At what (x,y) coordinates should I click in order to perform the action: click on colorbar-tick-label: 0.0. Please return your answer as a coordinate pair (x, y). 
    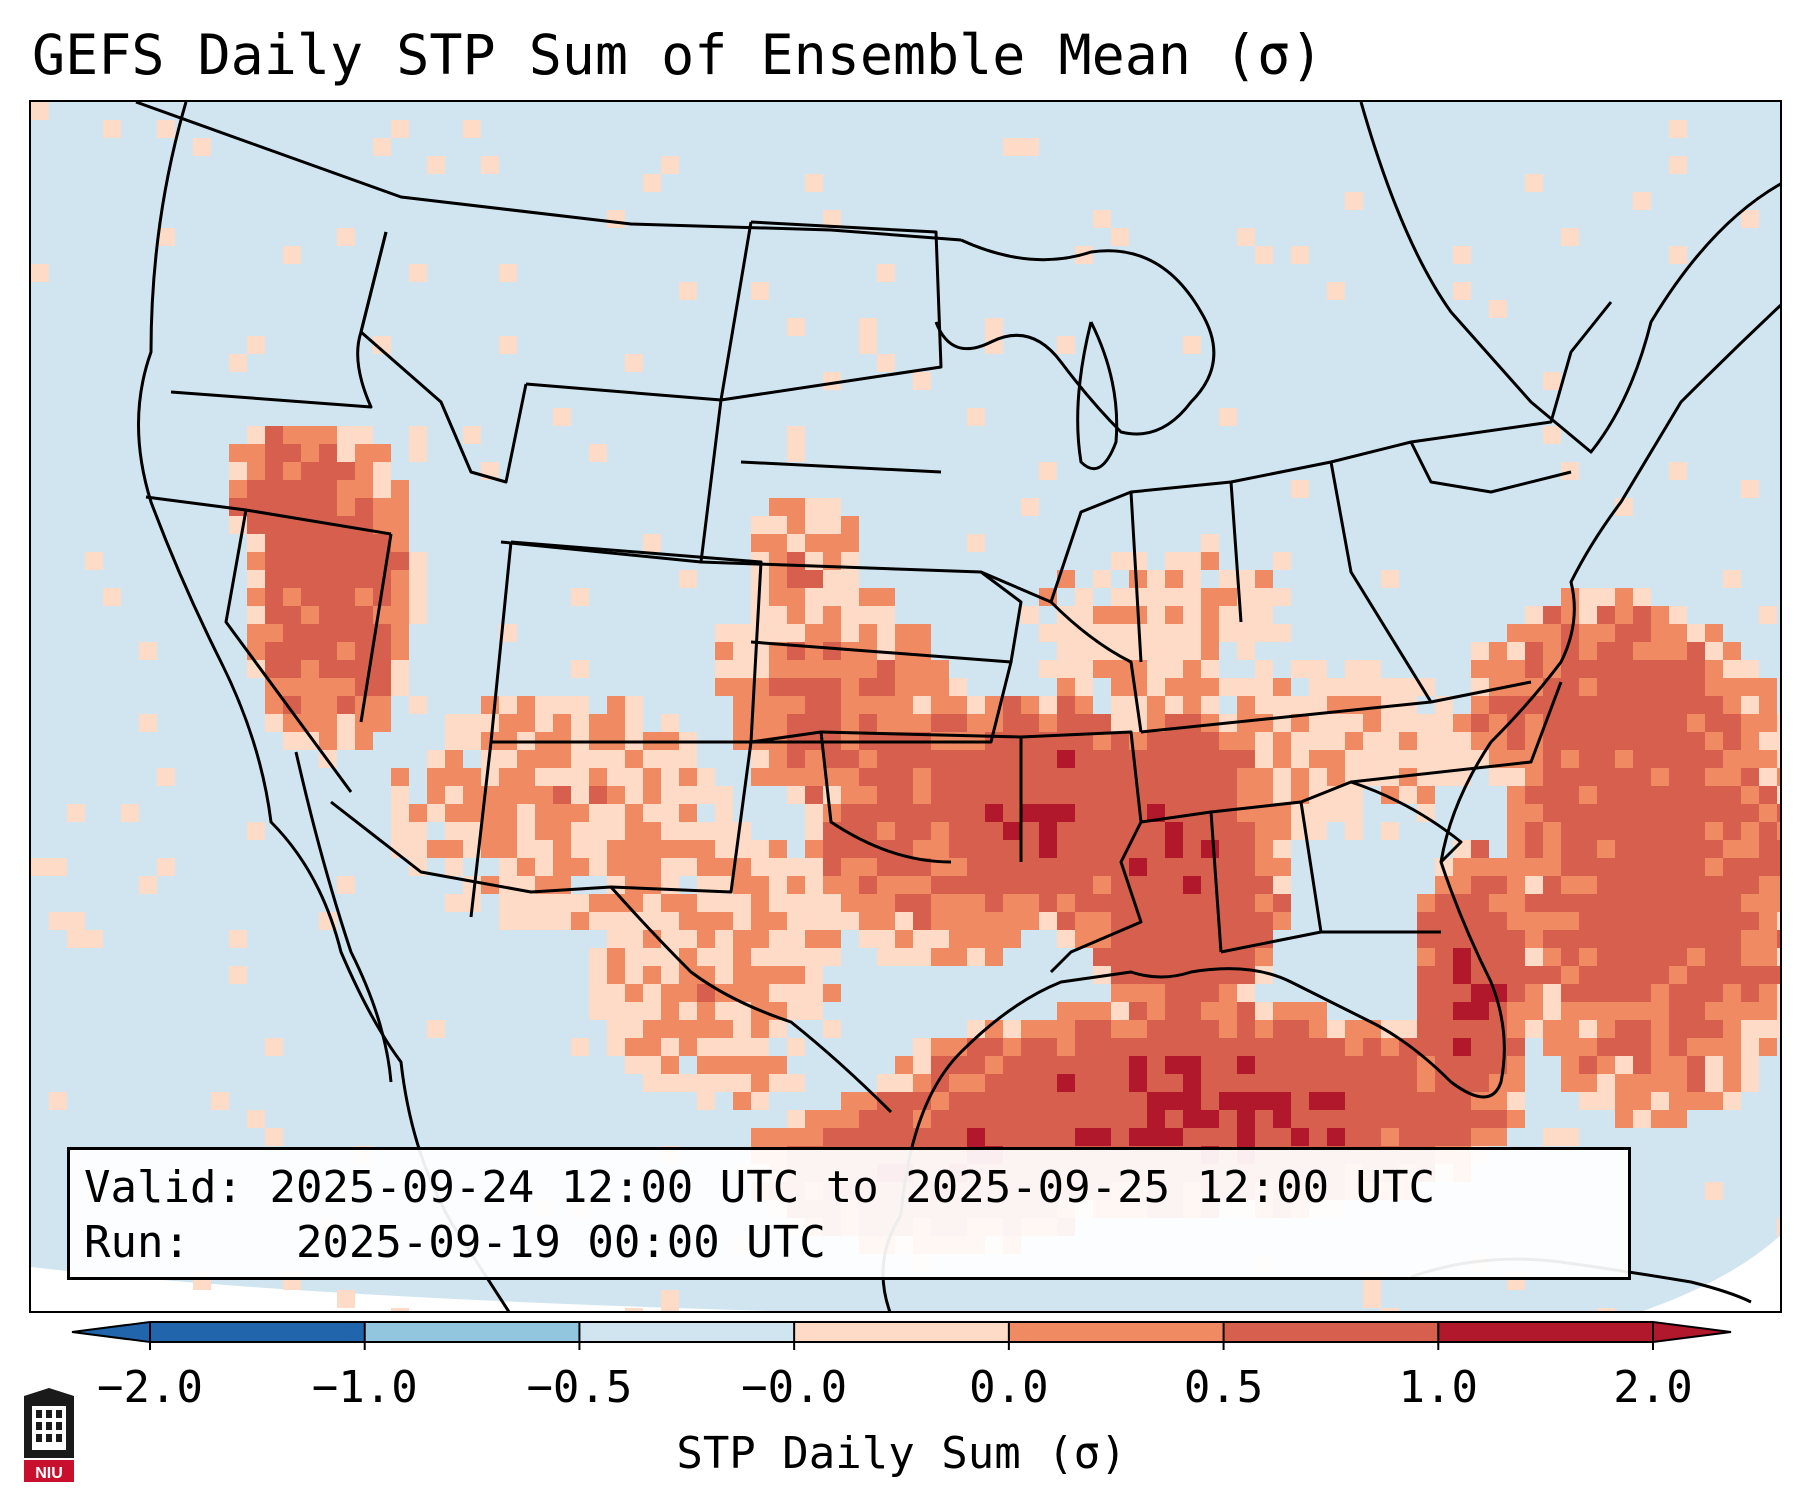
    Looking at the image, I should click on (1009, 1387).